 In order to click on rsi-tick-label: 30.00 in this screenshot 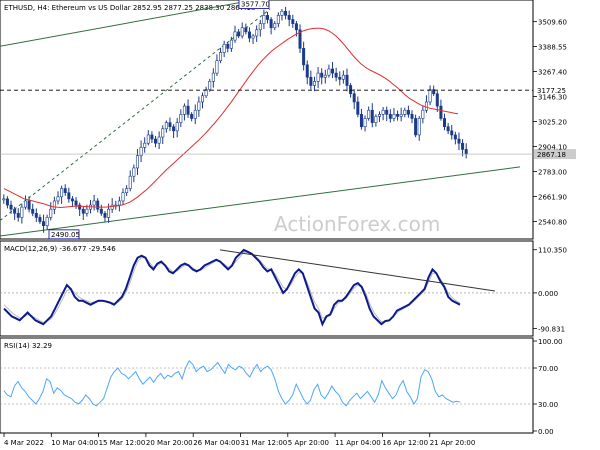, I will do `click(548, 405)`.